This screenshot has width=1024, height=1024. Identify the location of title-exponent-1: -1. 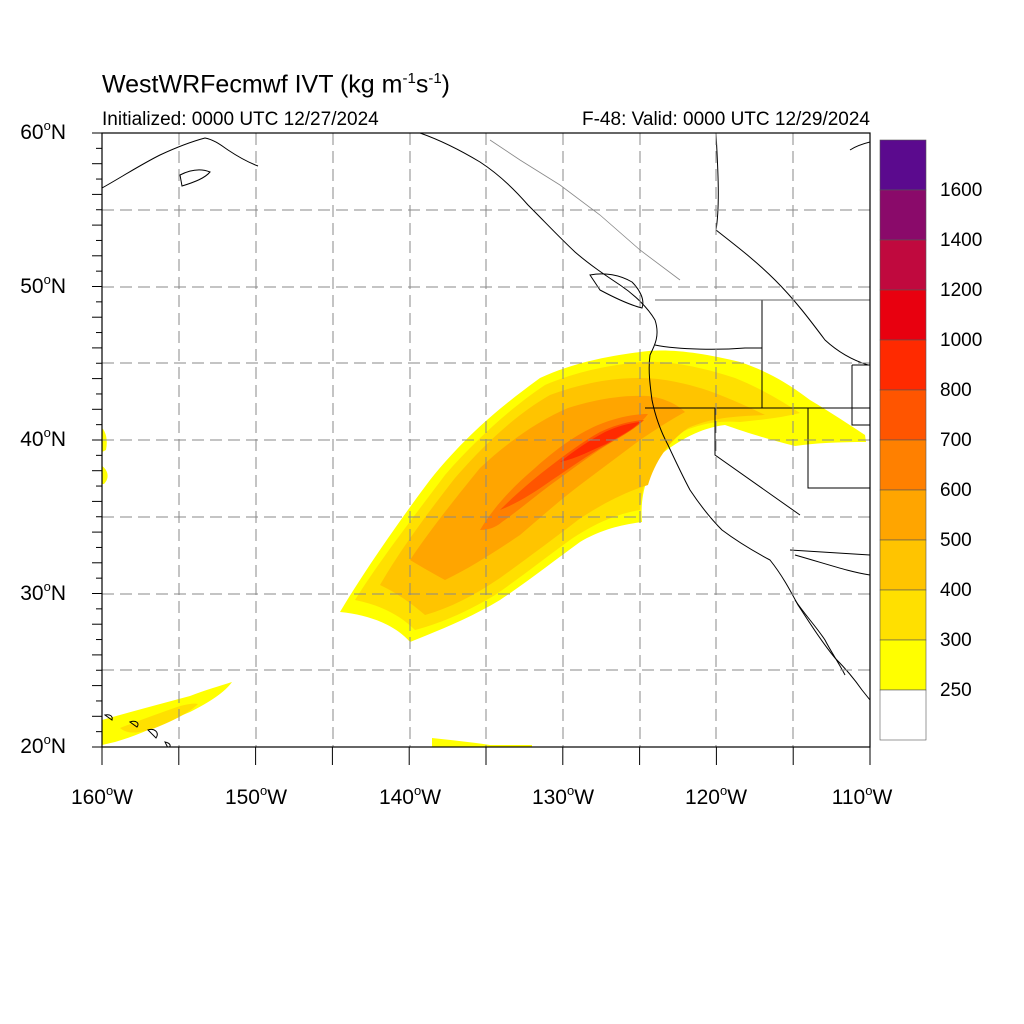
(409, 78).